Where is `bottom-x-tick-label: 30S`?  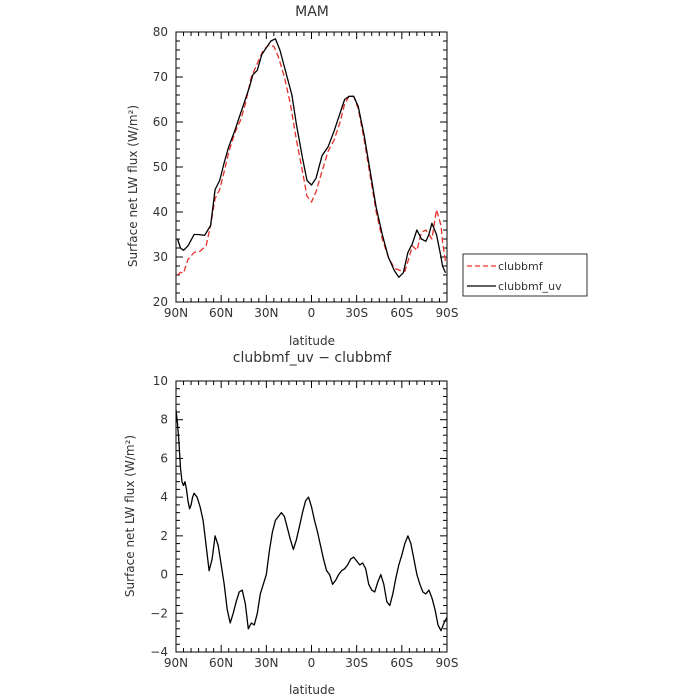 bottom-x-tick-label: 30S is located at coordinates (356, 663).